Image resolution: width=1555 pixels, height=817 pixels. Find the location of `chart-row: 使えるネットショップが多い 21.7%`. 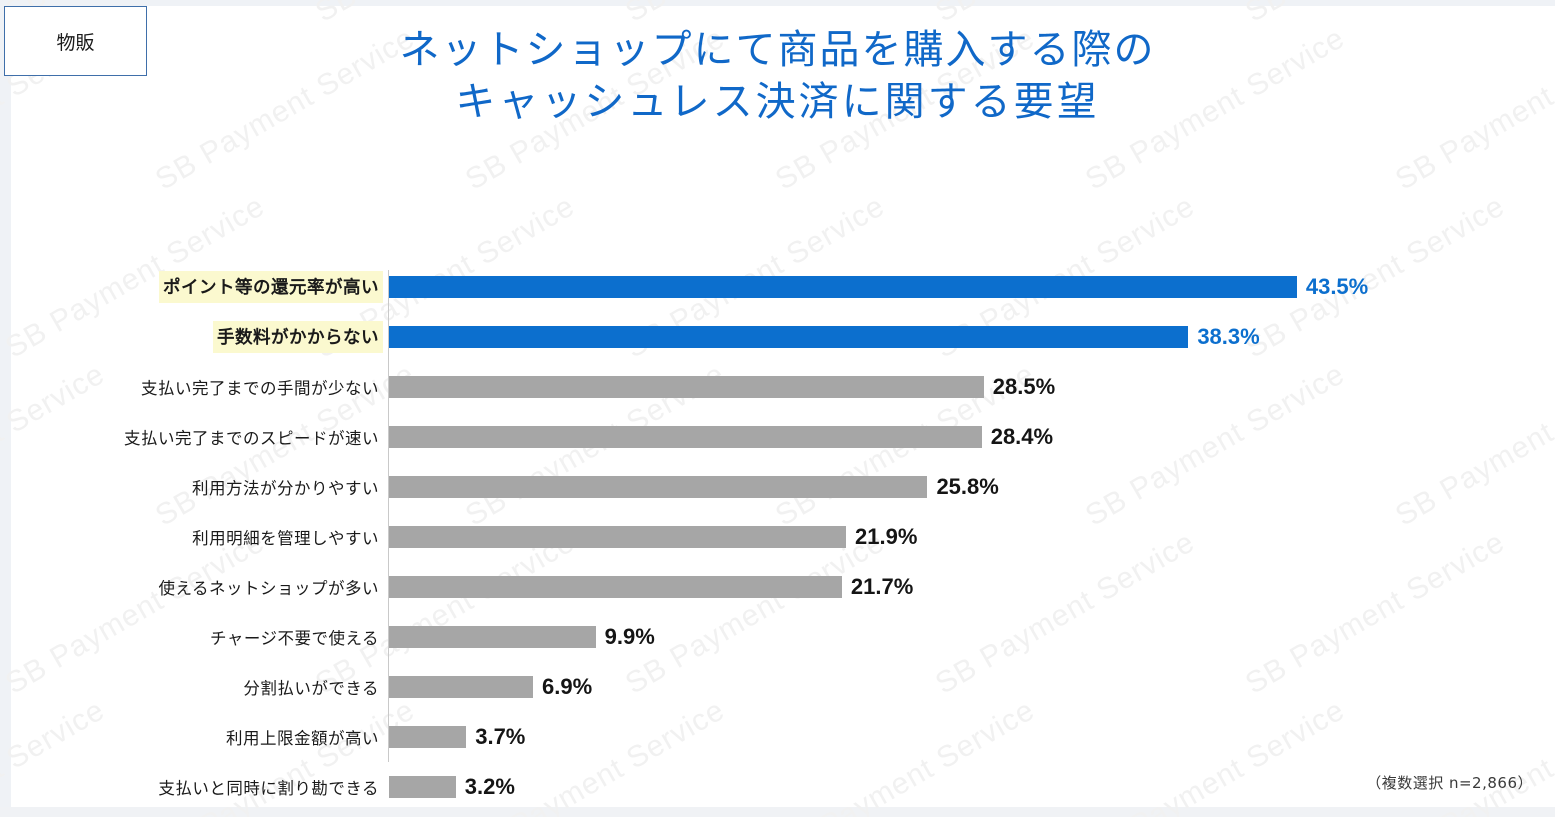

chart-row: 使えるネットショップが多い 21.7% is located at coordinates (777, 587).